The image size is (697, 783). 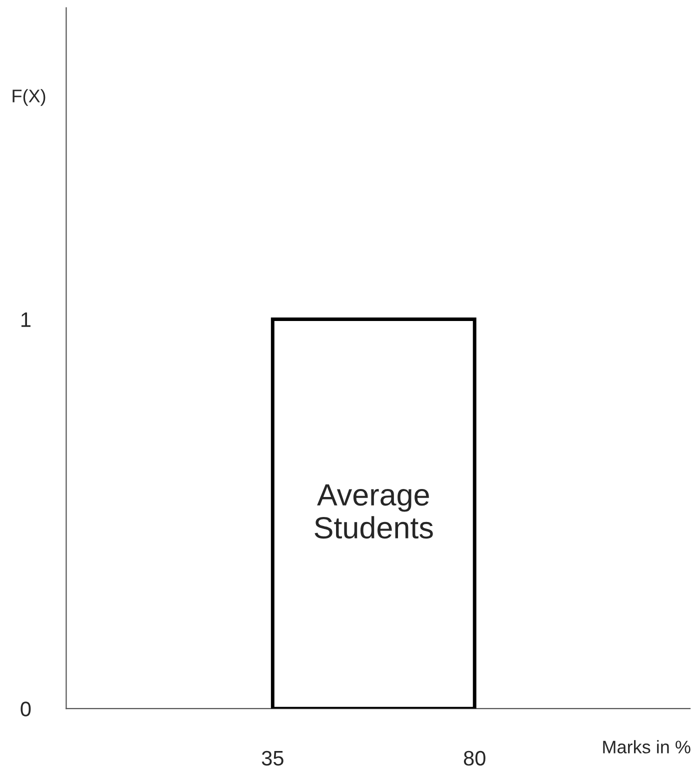 What do you see at coordinates (29, 97) in the screenshot?
I see `y-axis-title: F(X)` at bounding box center [29, 97].